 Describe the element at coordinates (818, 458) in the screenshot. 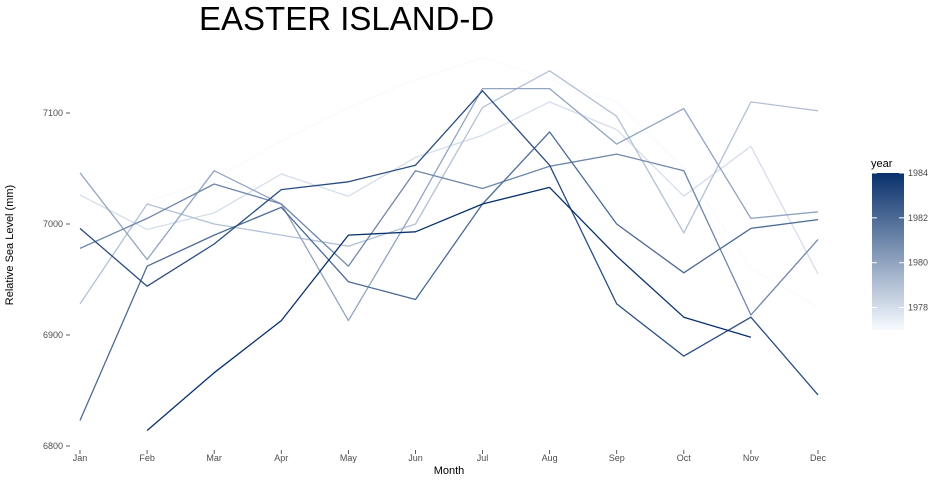

I see `x-tick-label: Dec` at that location.